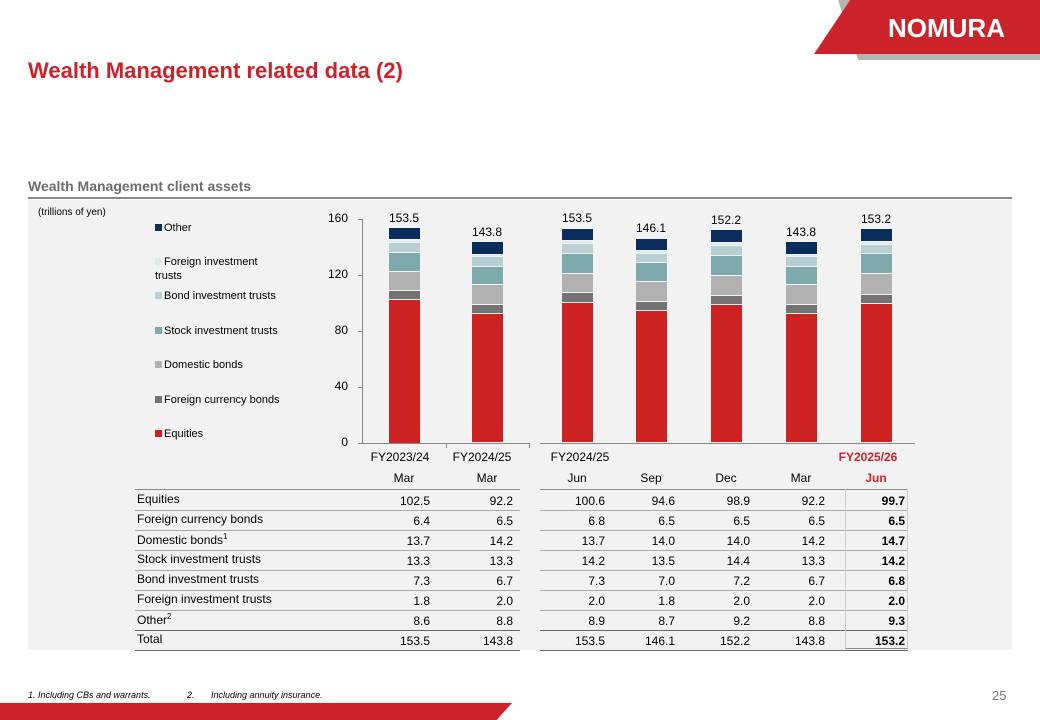  I want to click on table-cell: 6.4, so click(421, 521).